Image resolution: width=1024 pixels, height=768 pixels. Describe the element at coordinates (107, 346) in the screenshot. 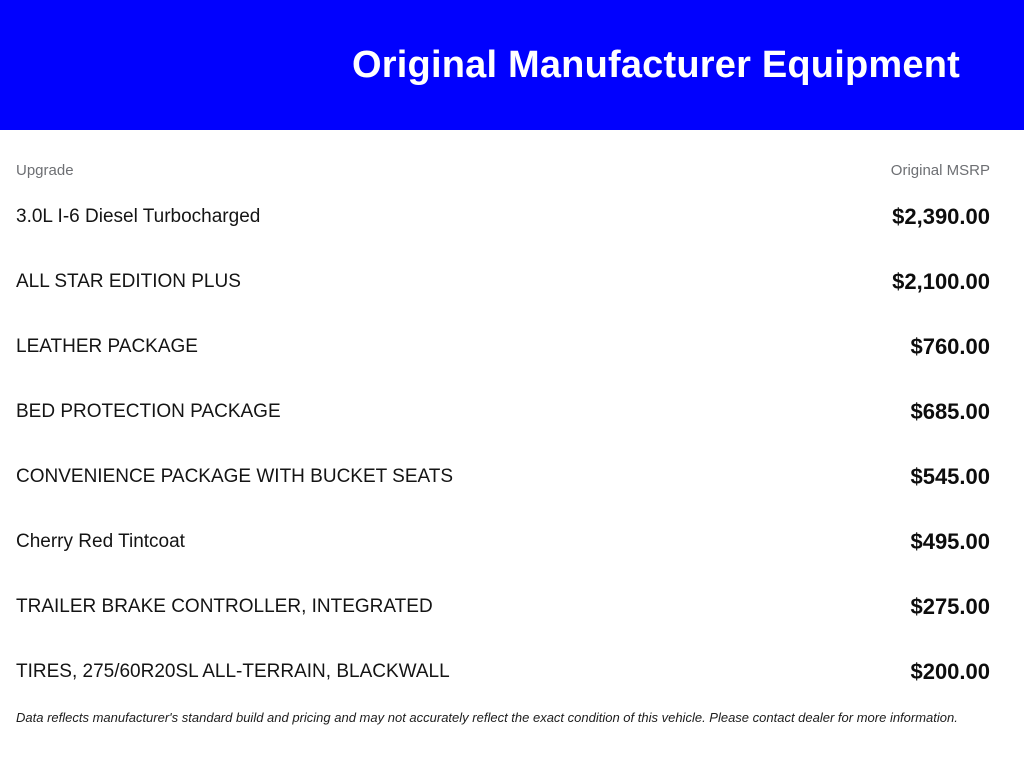

I see `upgrade-name: LEATHER PACKAGE` at that location.